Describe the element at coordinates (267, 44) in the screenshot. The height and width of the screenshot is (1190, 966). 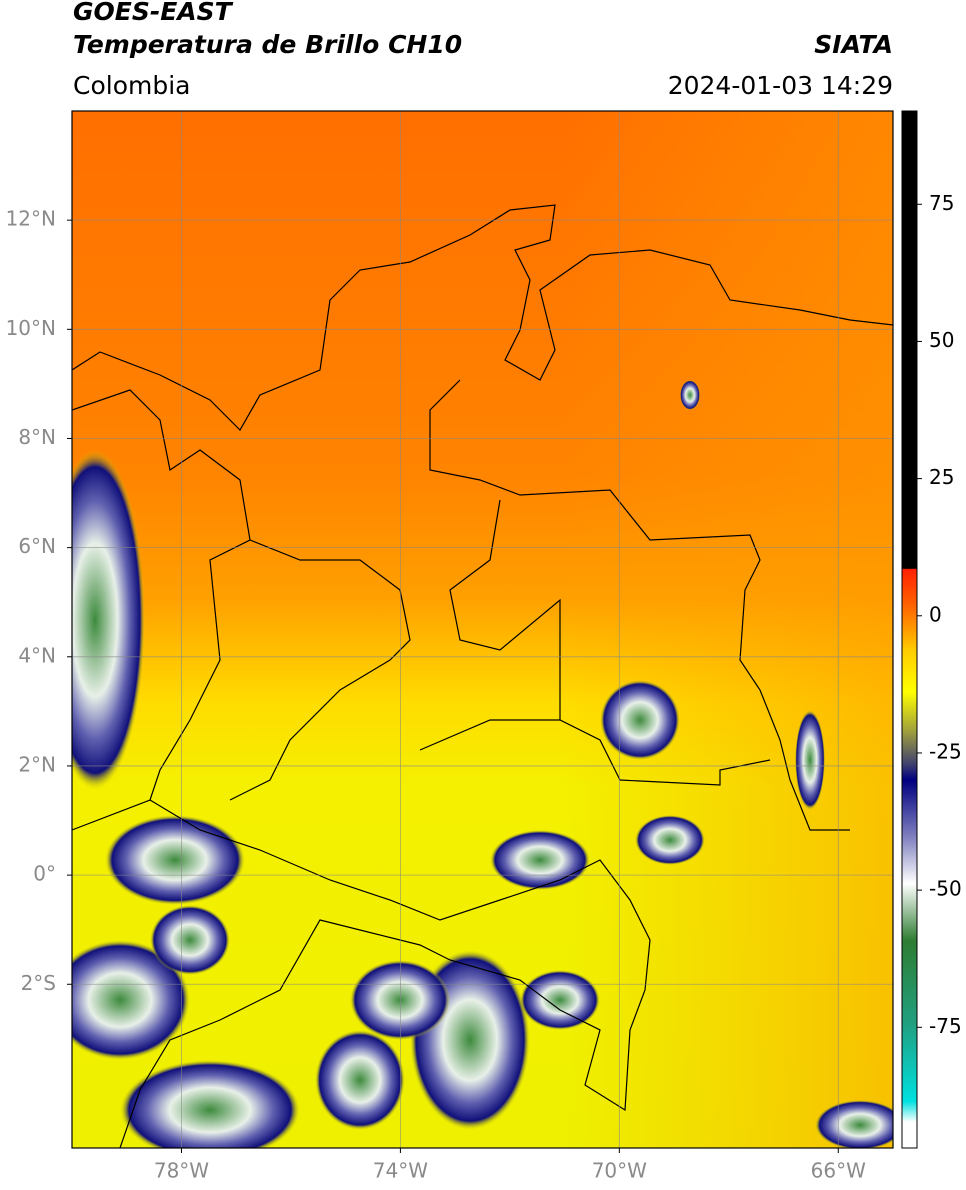
I see `subtitle: Temperatura de Brillo CH10` at that location.